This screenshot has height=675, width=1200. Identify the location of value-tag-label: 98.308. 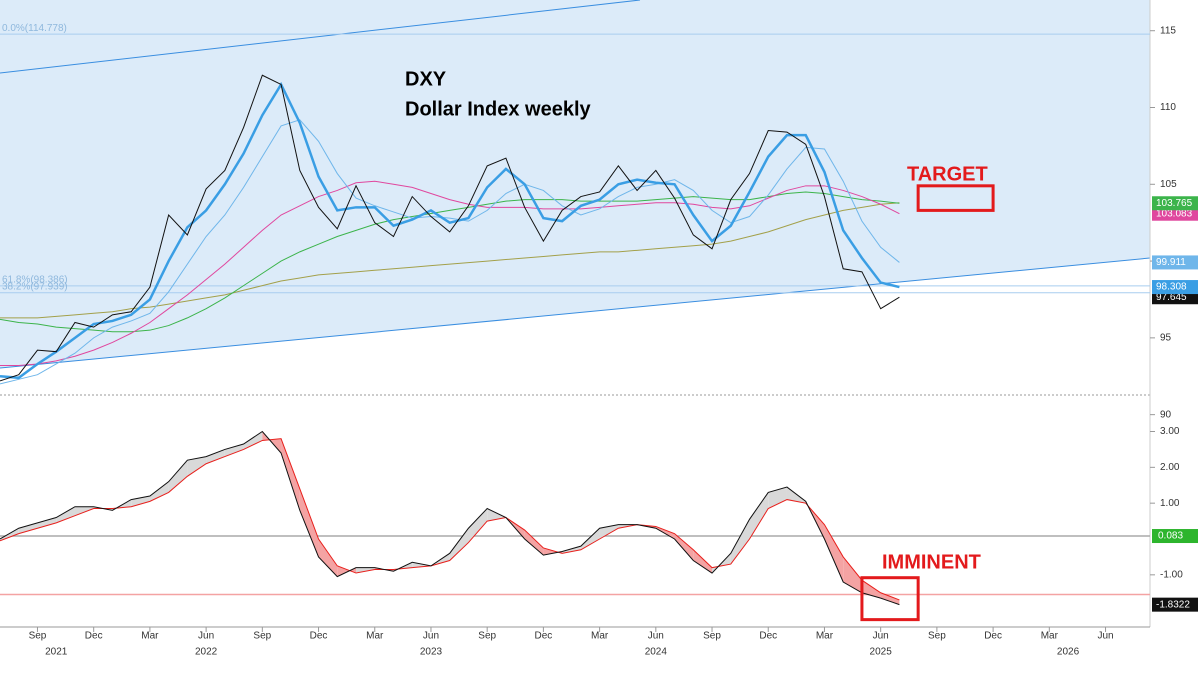
(1171, 287).